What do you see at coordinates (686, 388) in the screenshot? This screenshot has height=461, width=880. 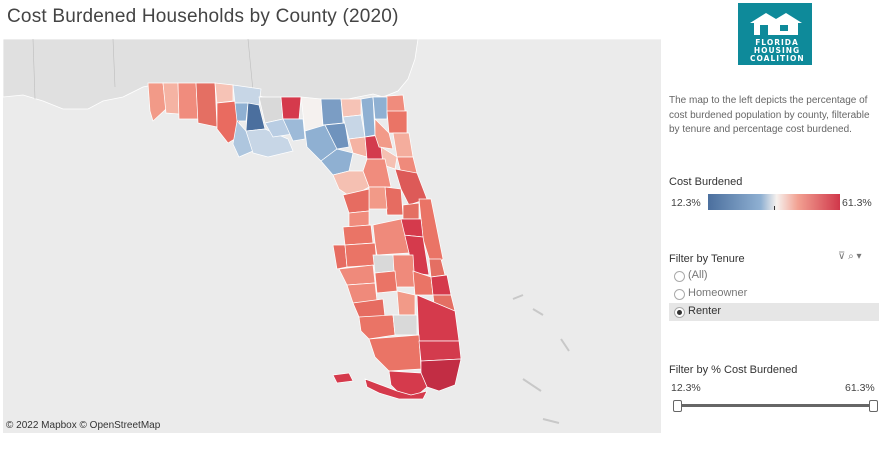 I see `slider-min-label: 12.3%` at bounding box center [686, 388].